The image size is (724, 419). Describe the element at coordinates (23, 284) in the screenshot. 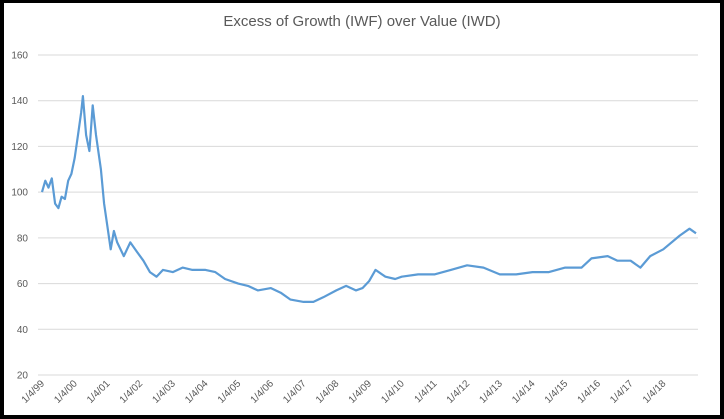

I see `y-tick-label: 60` at that location.